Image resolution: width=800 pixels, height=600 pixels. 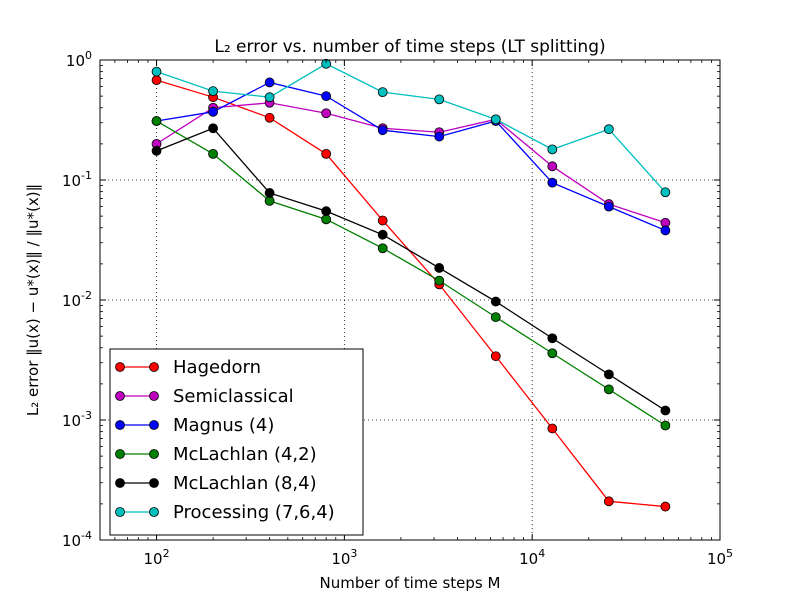 I want to click on legend-entry: Hagedorn, so click(x=188, y=367).